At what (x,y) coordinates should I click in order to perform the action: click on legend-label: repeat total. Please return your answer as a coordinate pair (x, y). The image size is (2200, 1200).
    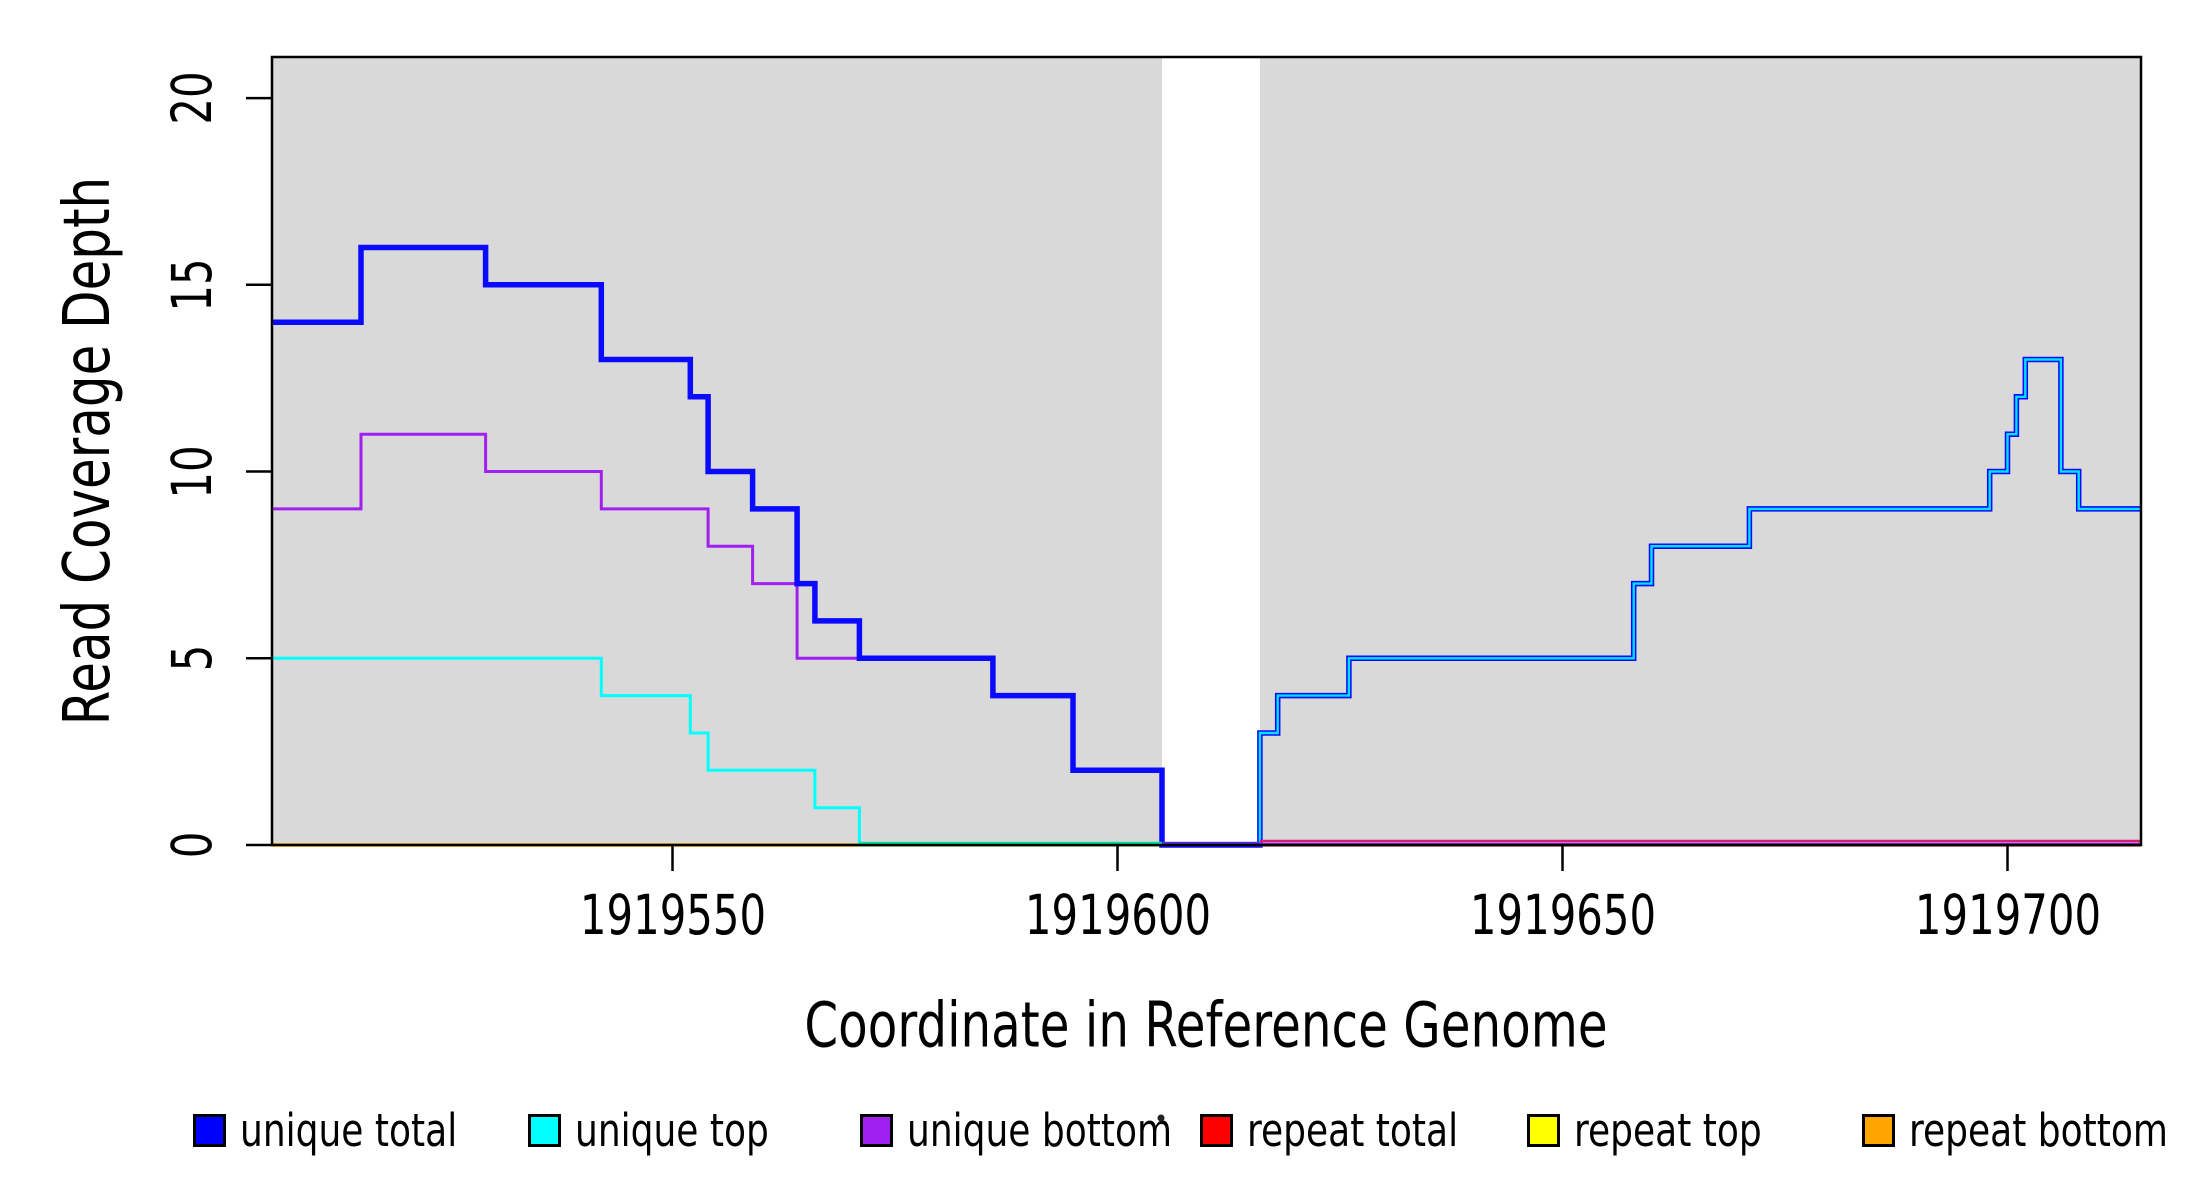
    Looking at the image, I should click on (1353, 1130).